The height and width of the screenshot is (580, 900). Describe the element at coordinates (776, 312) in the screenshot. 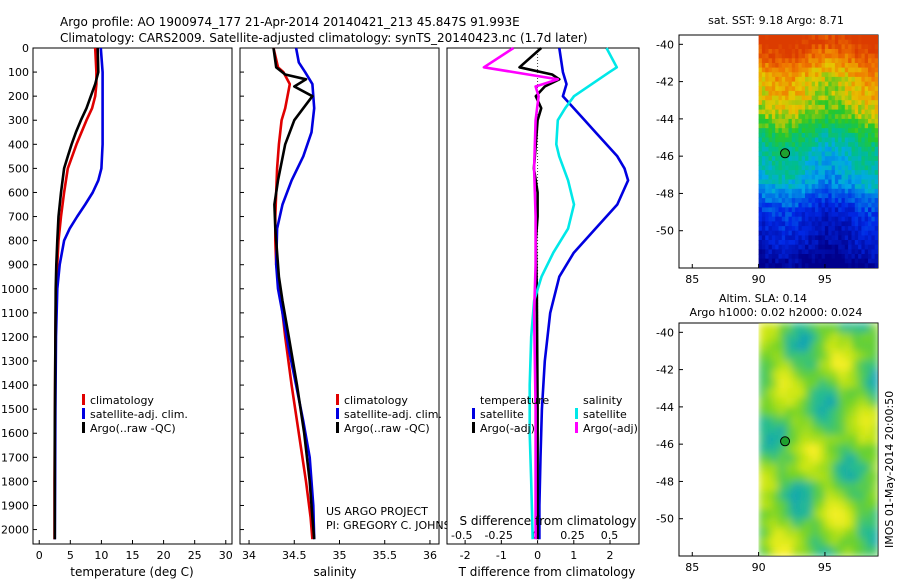

I see `sla-map-subtitle: Argo h1000: 0.02 h2000: 0.024` at that location.